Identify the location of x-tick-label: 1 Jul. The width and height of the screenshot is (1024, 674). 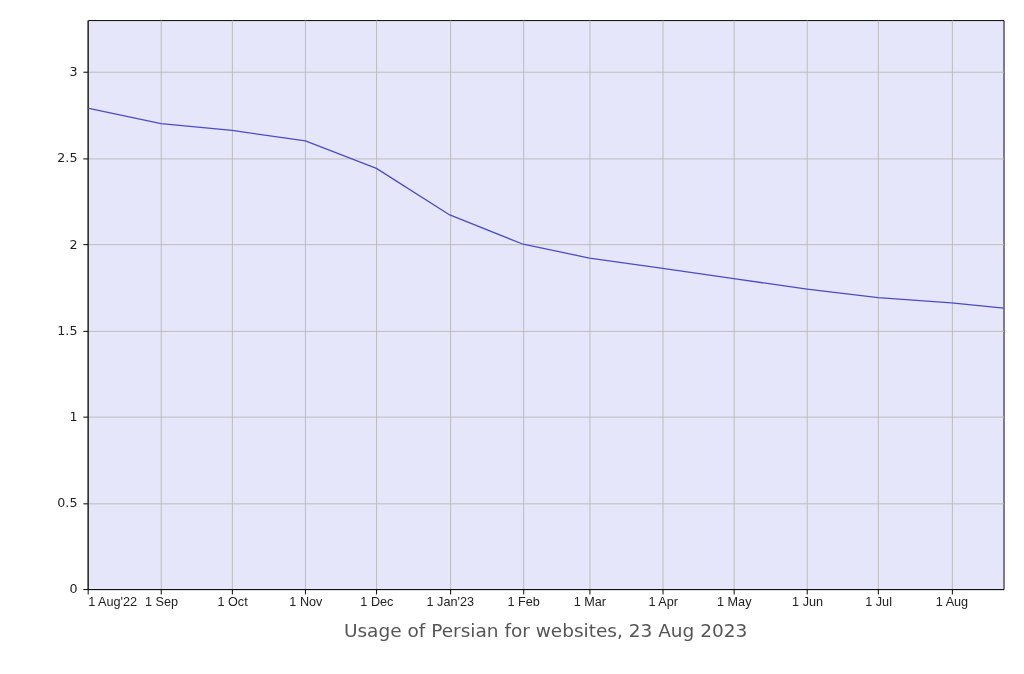
(878, 602).